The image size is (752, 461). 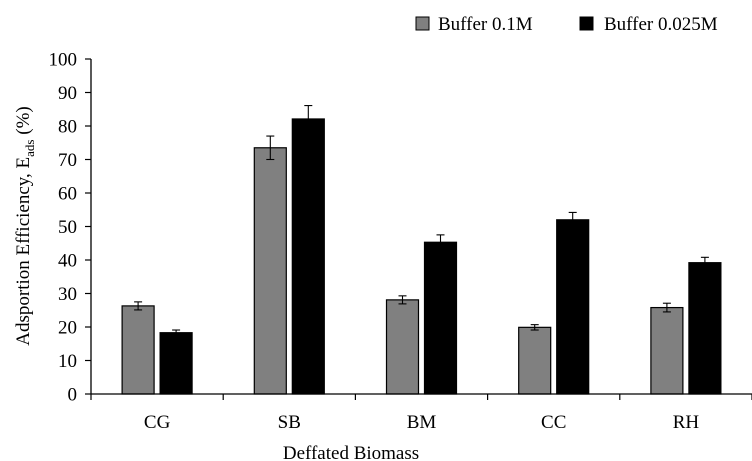 What do you see at coordinates (67, 328) in the screenshot?
I see `y-tick-label: 20` at bounding box center [67, 328].